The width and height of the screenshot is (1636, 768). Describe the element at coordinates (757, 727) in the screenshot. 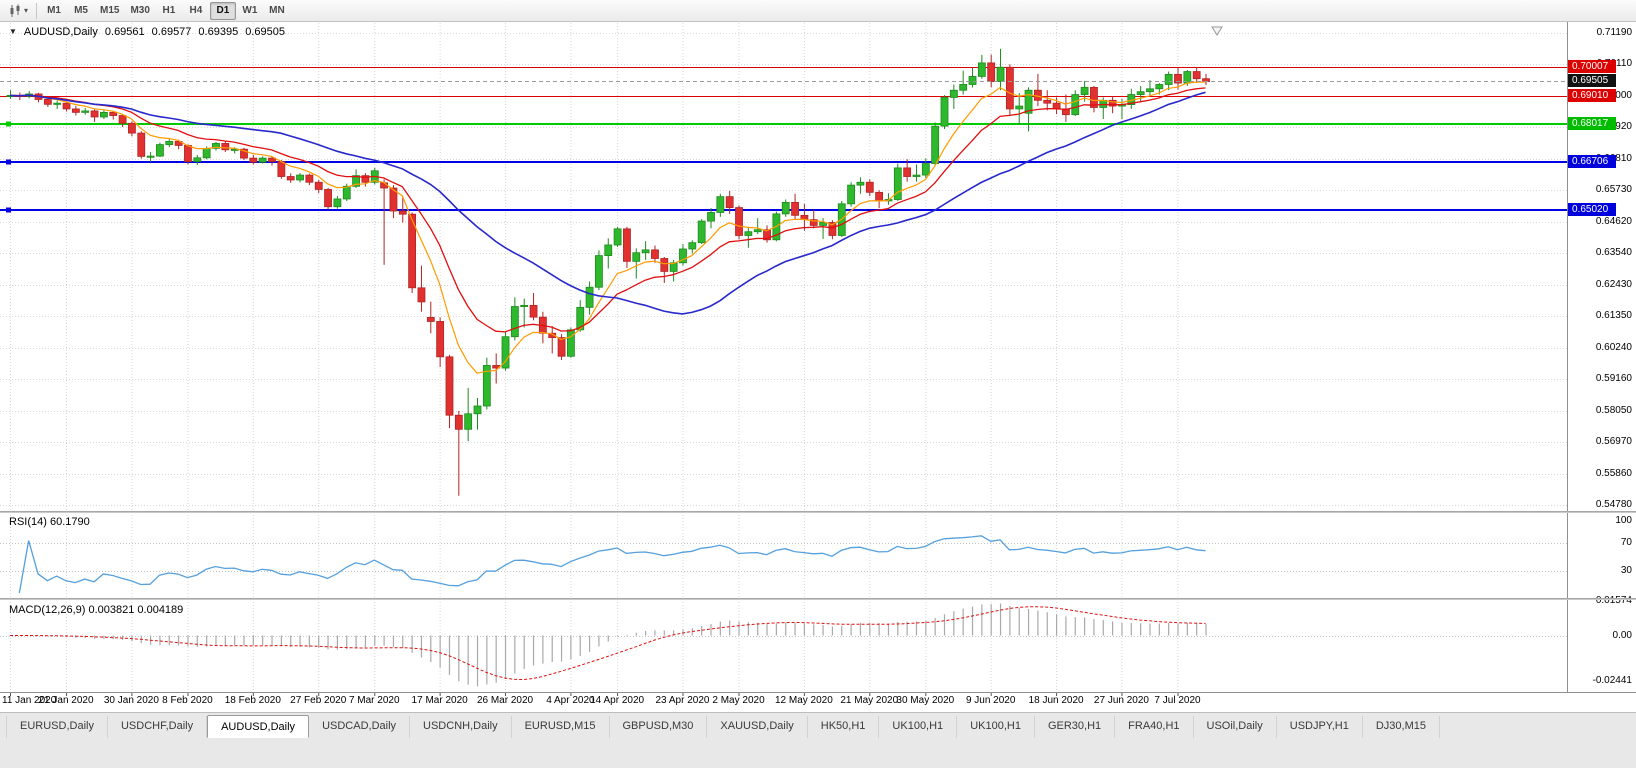

I see `chart-tab-xauusd-daily: XAUUSD,Daily` at that location.